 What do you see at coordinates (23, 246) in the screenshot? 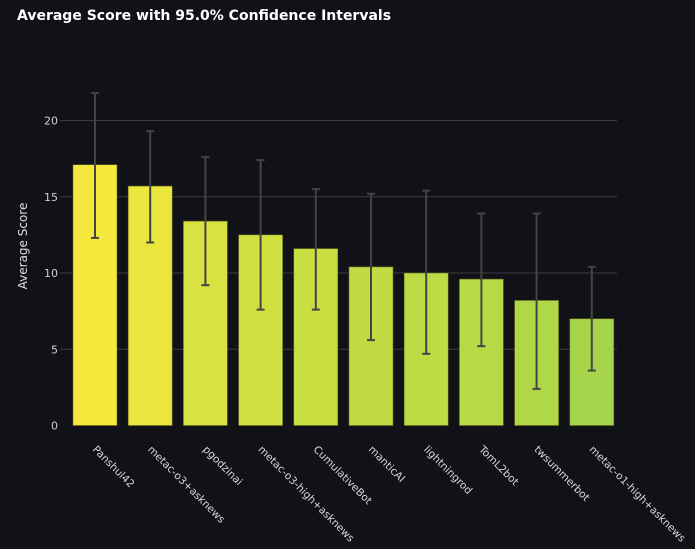
I see `y-axis-label: Average Score` at bounding box center [23, 246].